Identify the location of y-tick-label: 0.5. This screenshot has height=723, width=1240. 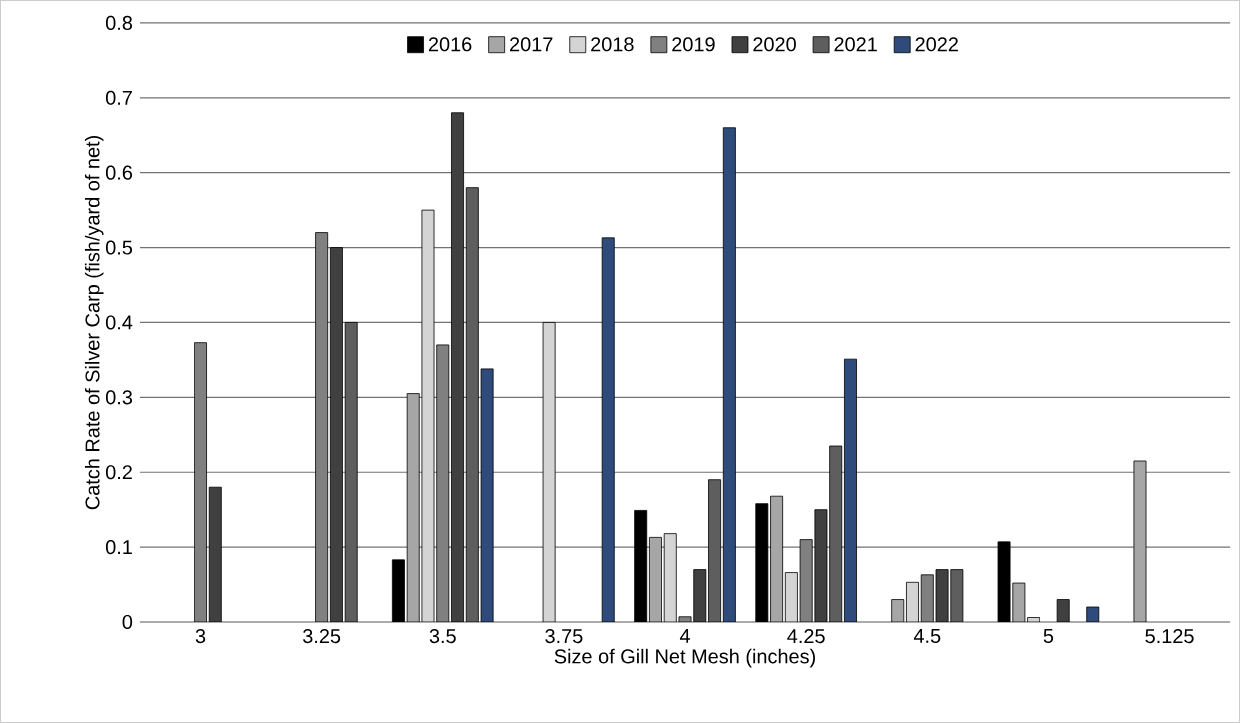
(119, 247).